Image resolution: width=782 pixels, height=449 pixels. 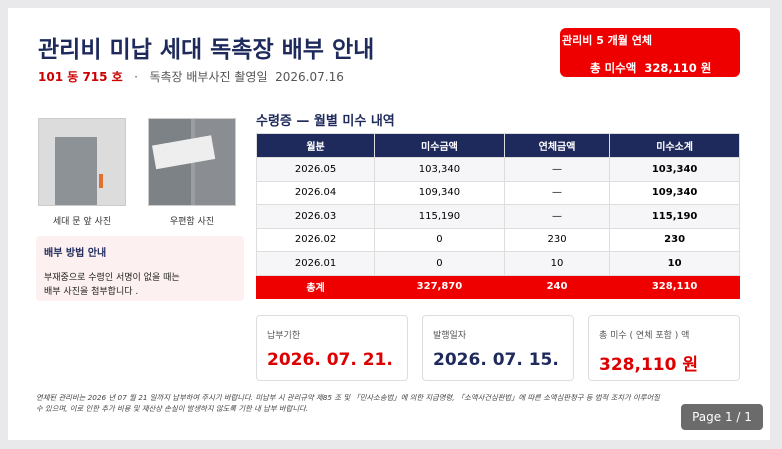 I want to click on table-row: 2026.01 0 10 10, so click(x=497, y=263).